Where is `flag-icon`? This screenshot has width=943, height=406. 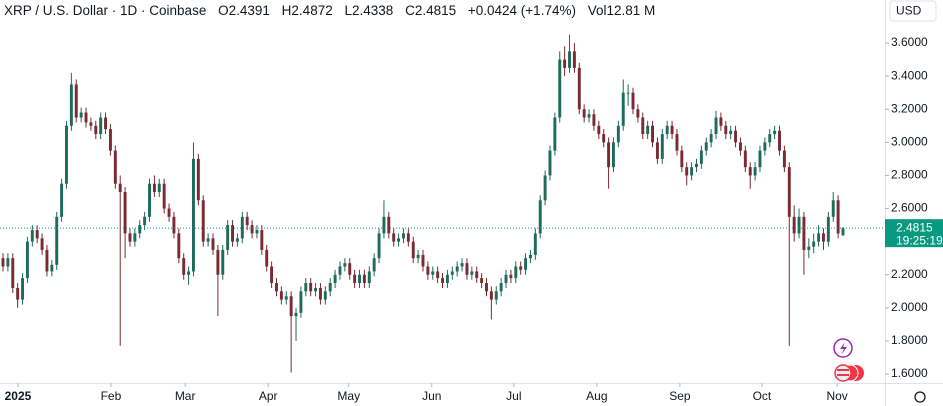
flag-icon is located at coordinates (843, 373).